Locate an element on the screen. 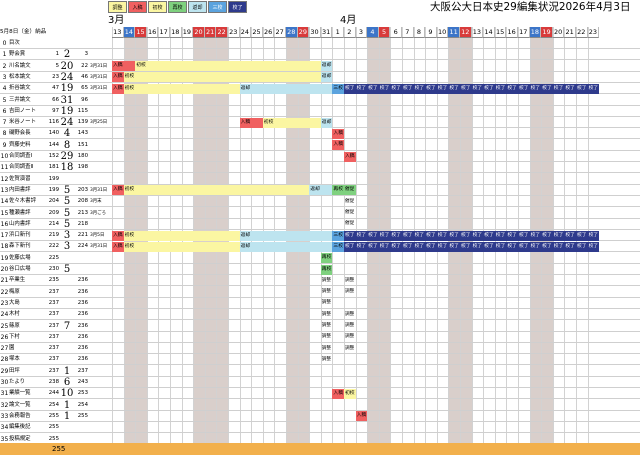 Image resolution: width=640 pixels, height=455 pixels. table-row: 2 川名論文 5 20 22 3月31日 is located at coordinates (320, 66).